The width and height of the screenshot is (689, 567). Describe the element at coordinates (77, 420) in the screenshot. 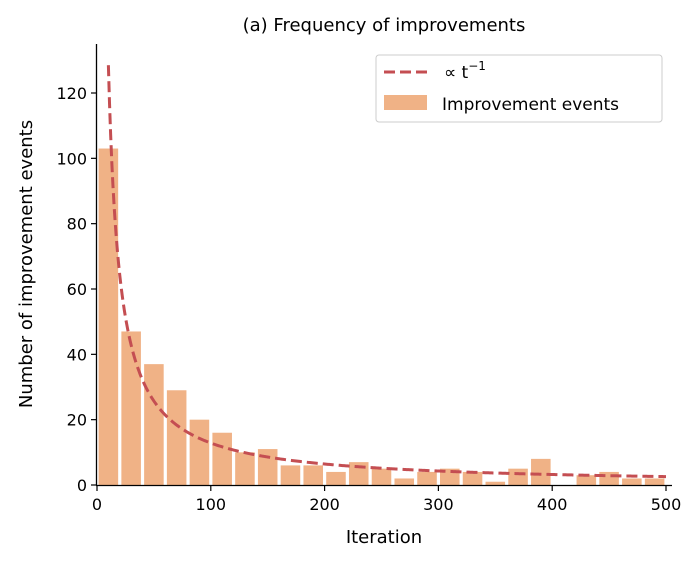

I see `y-tick-label: 20` at that location.